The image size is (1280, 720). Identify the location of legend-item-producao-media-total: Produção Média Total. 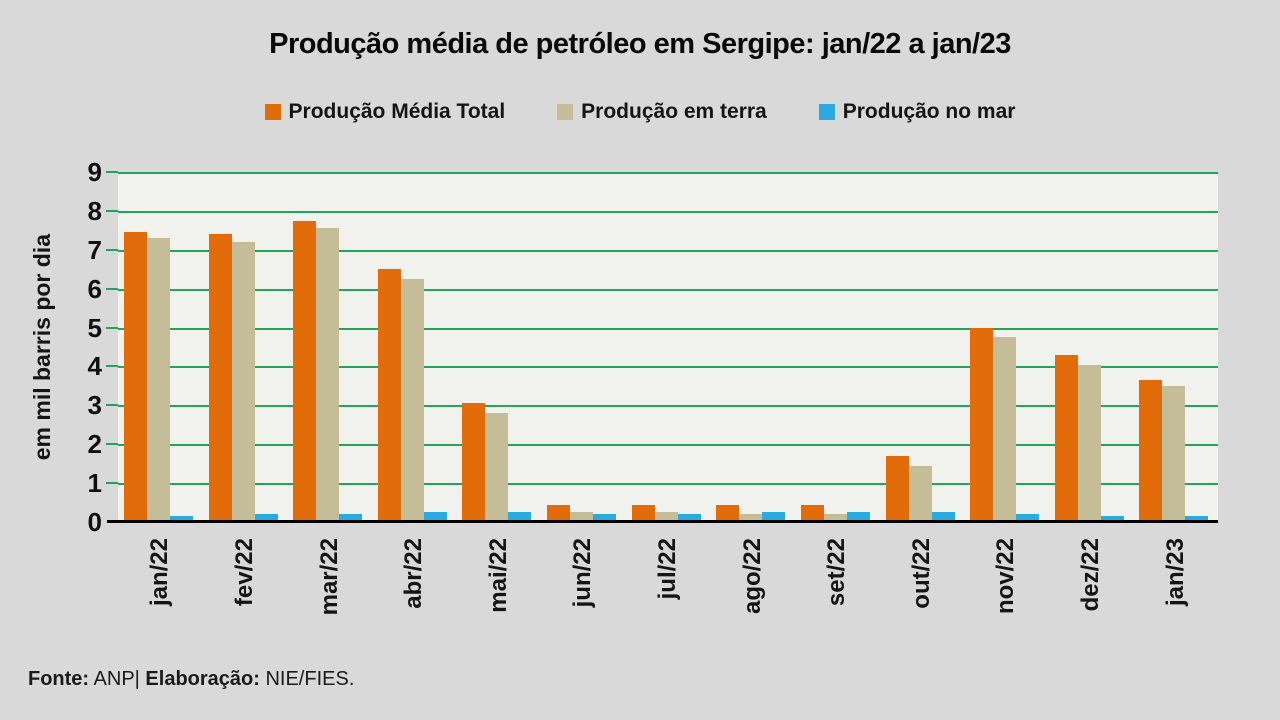
(385, 112).